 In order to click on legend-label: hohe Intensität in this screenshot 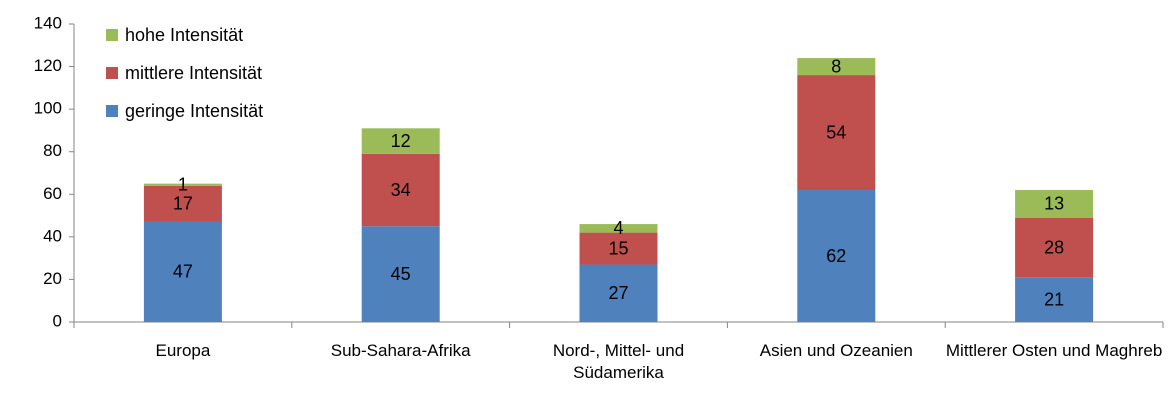, I will do `click(184, 35)`.